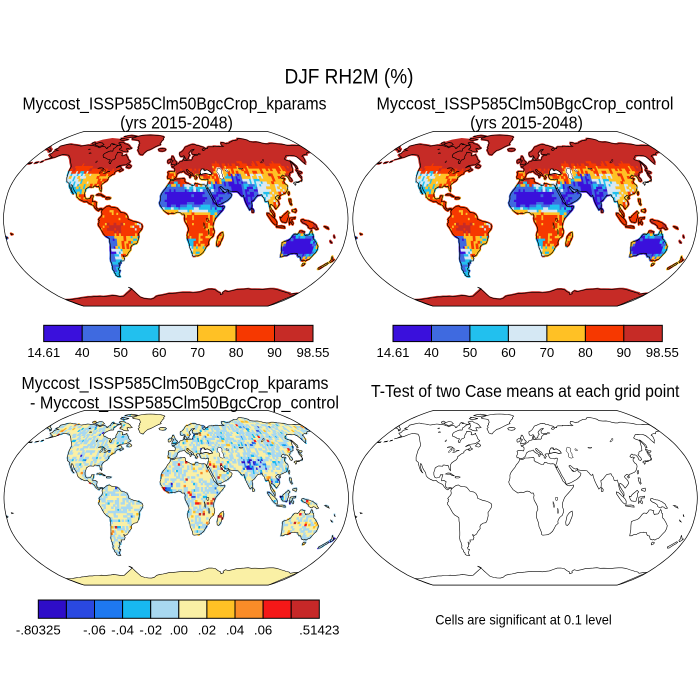 This screenshot has height=700, width=700. What do you see at coordinates (523, 619) in the screenshot?
I see `svg-text:Cells are significant at 0.1 l: Cells are significant at 0.1 level` at bounding box center [523, 619].